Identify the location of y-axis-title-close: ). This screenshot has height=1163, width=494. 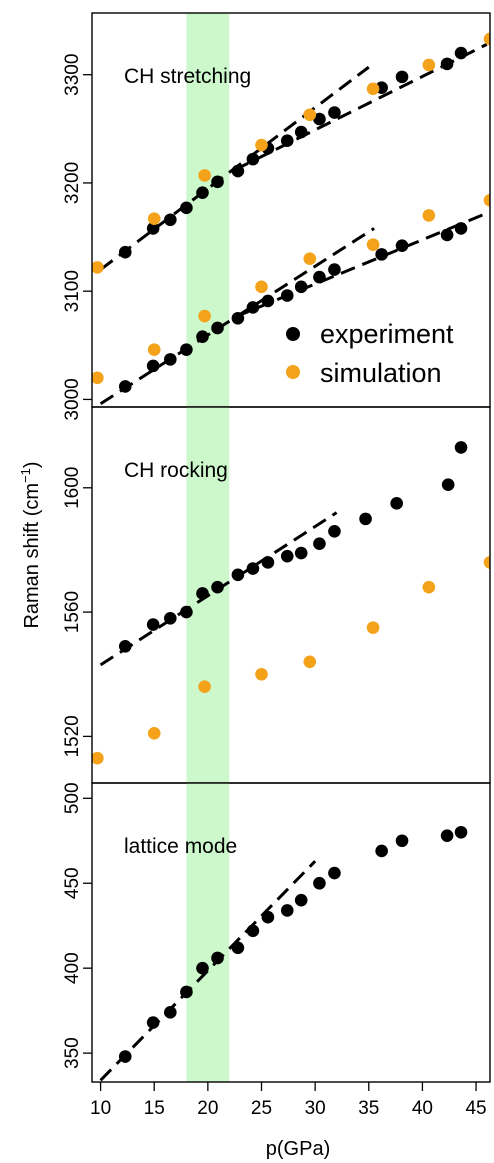
(32, 464).